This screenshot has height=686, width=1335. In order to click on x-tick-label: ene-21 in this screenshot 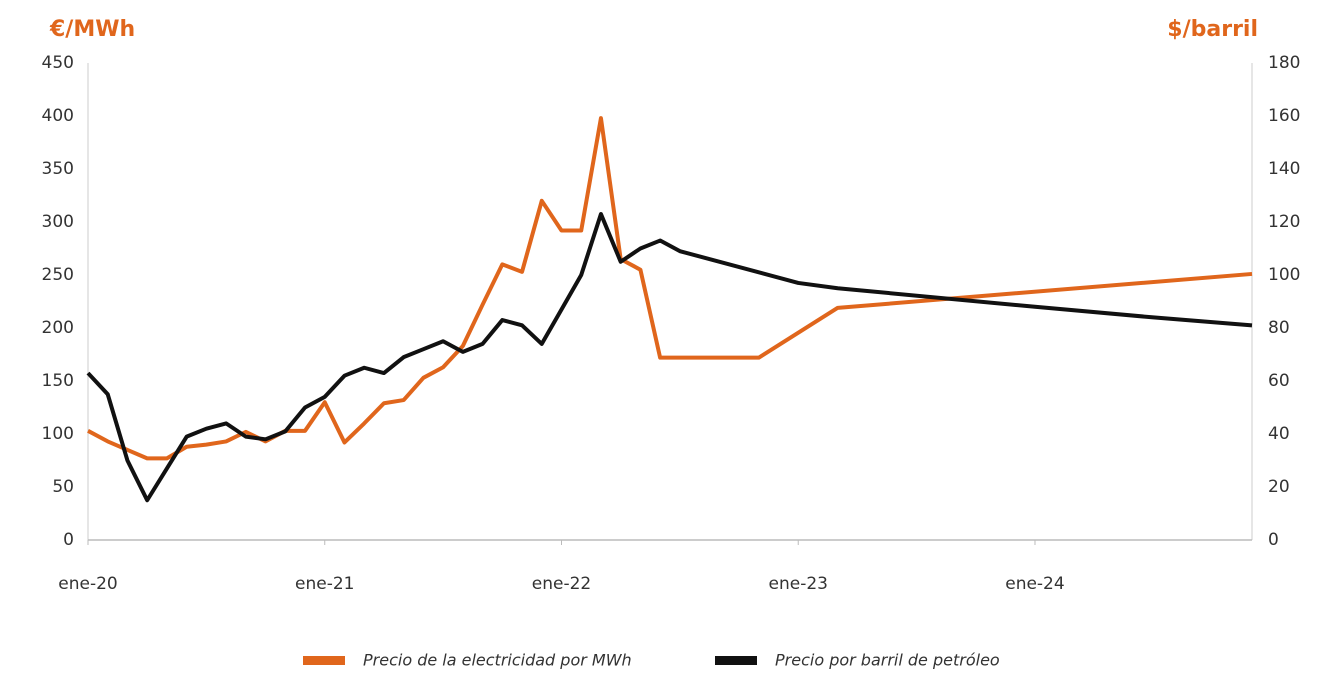, I will do `click(324, 584)`.